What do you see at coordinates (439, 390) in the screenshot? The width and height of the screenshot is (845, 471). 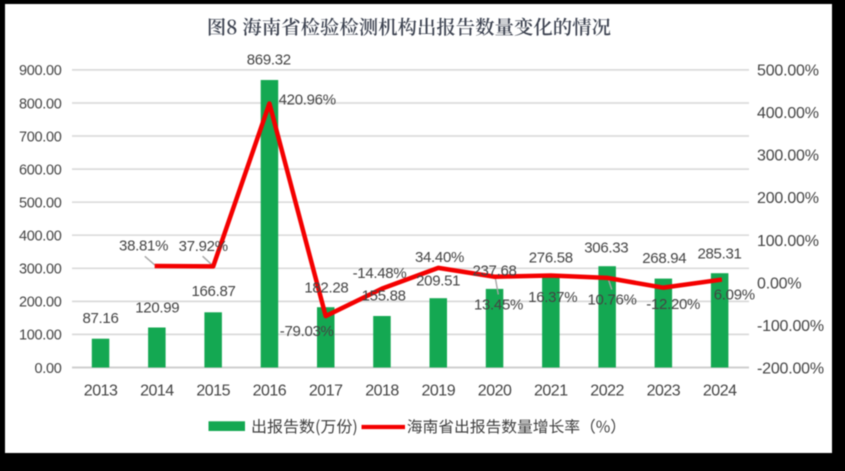 I see `svg-text: 2019` at bounding box center [439, 390].